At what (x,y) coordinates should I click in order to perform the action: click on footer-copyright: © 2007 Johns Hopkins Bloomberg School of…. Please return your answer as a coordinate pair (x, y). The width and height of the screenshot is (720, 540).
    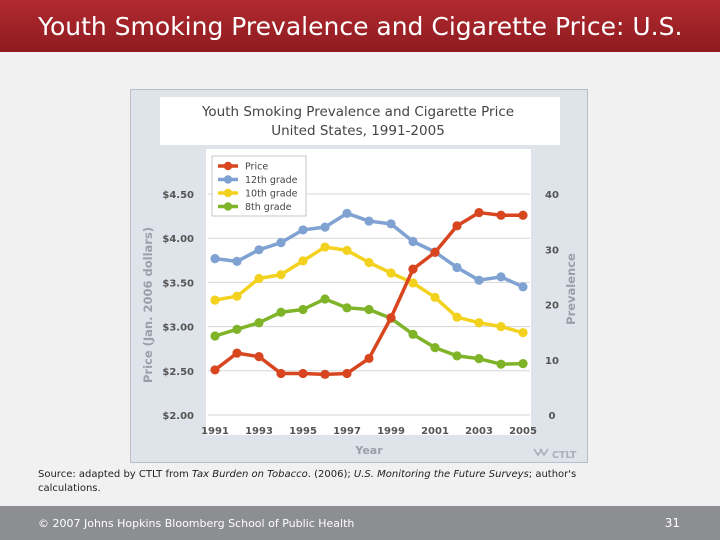
    Looking at the image, I should click on (196, 523).